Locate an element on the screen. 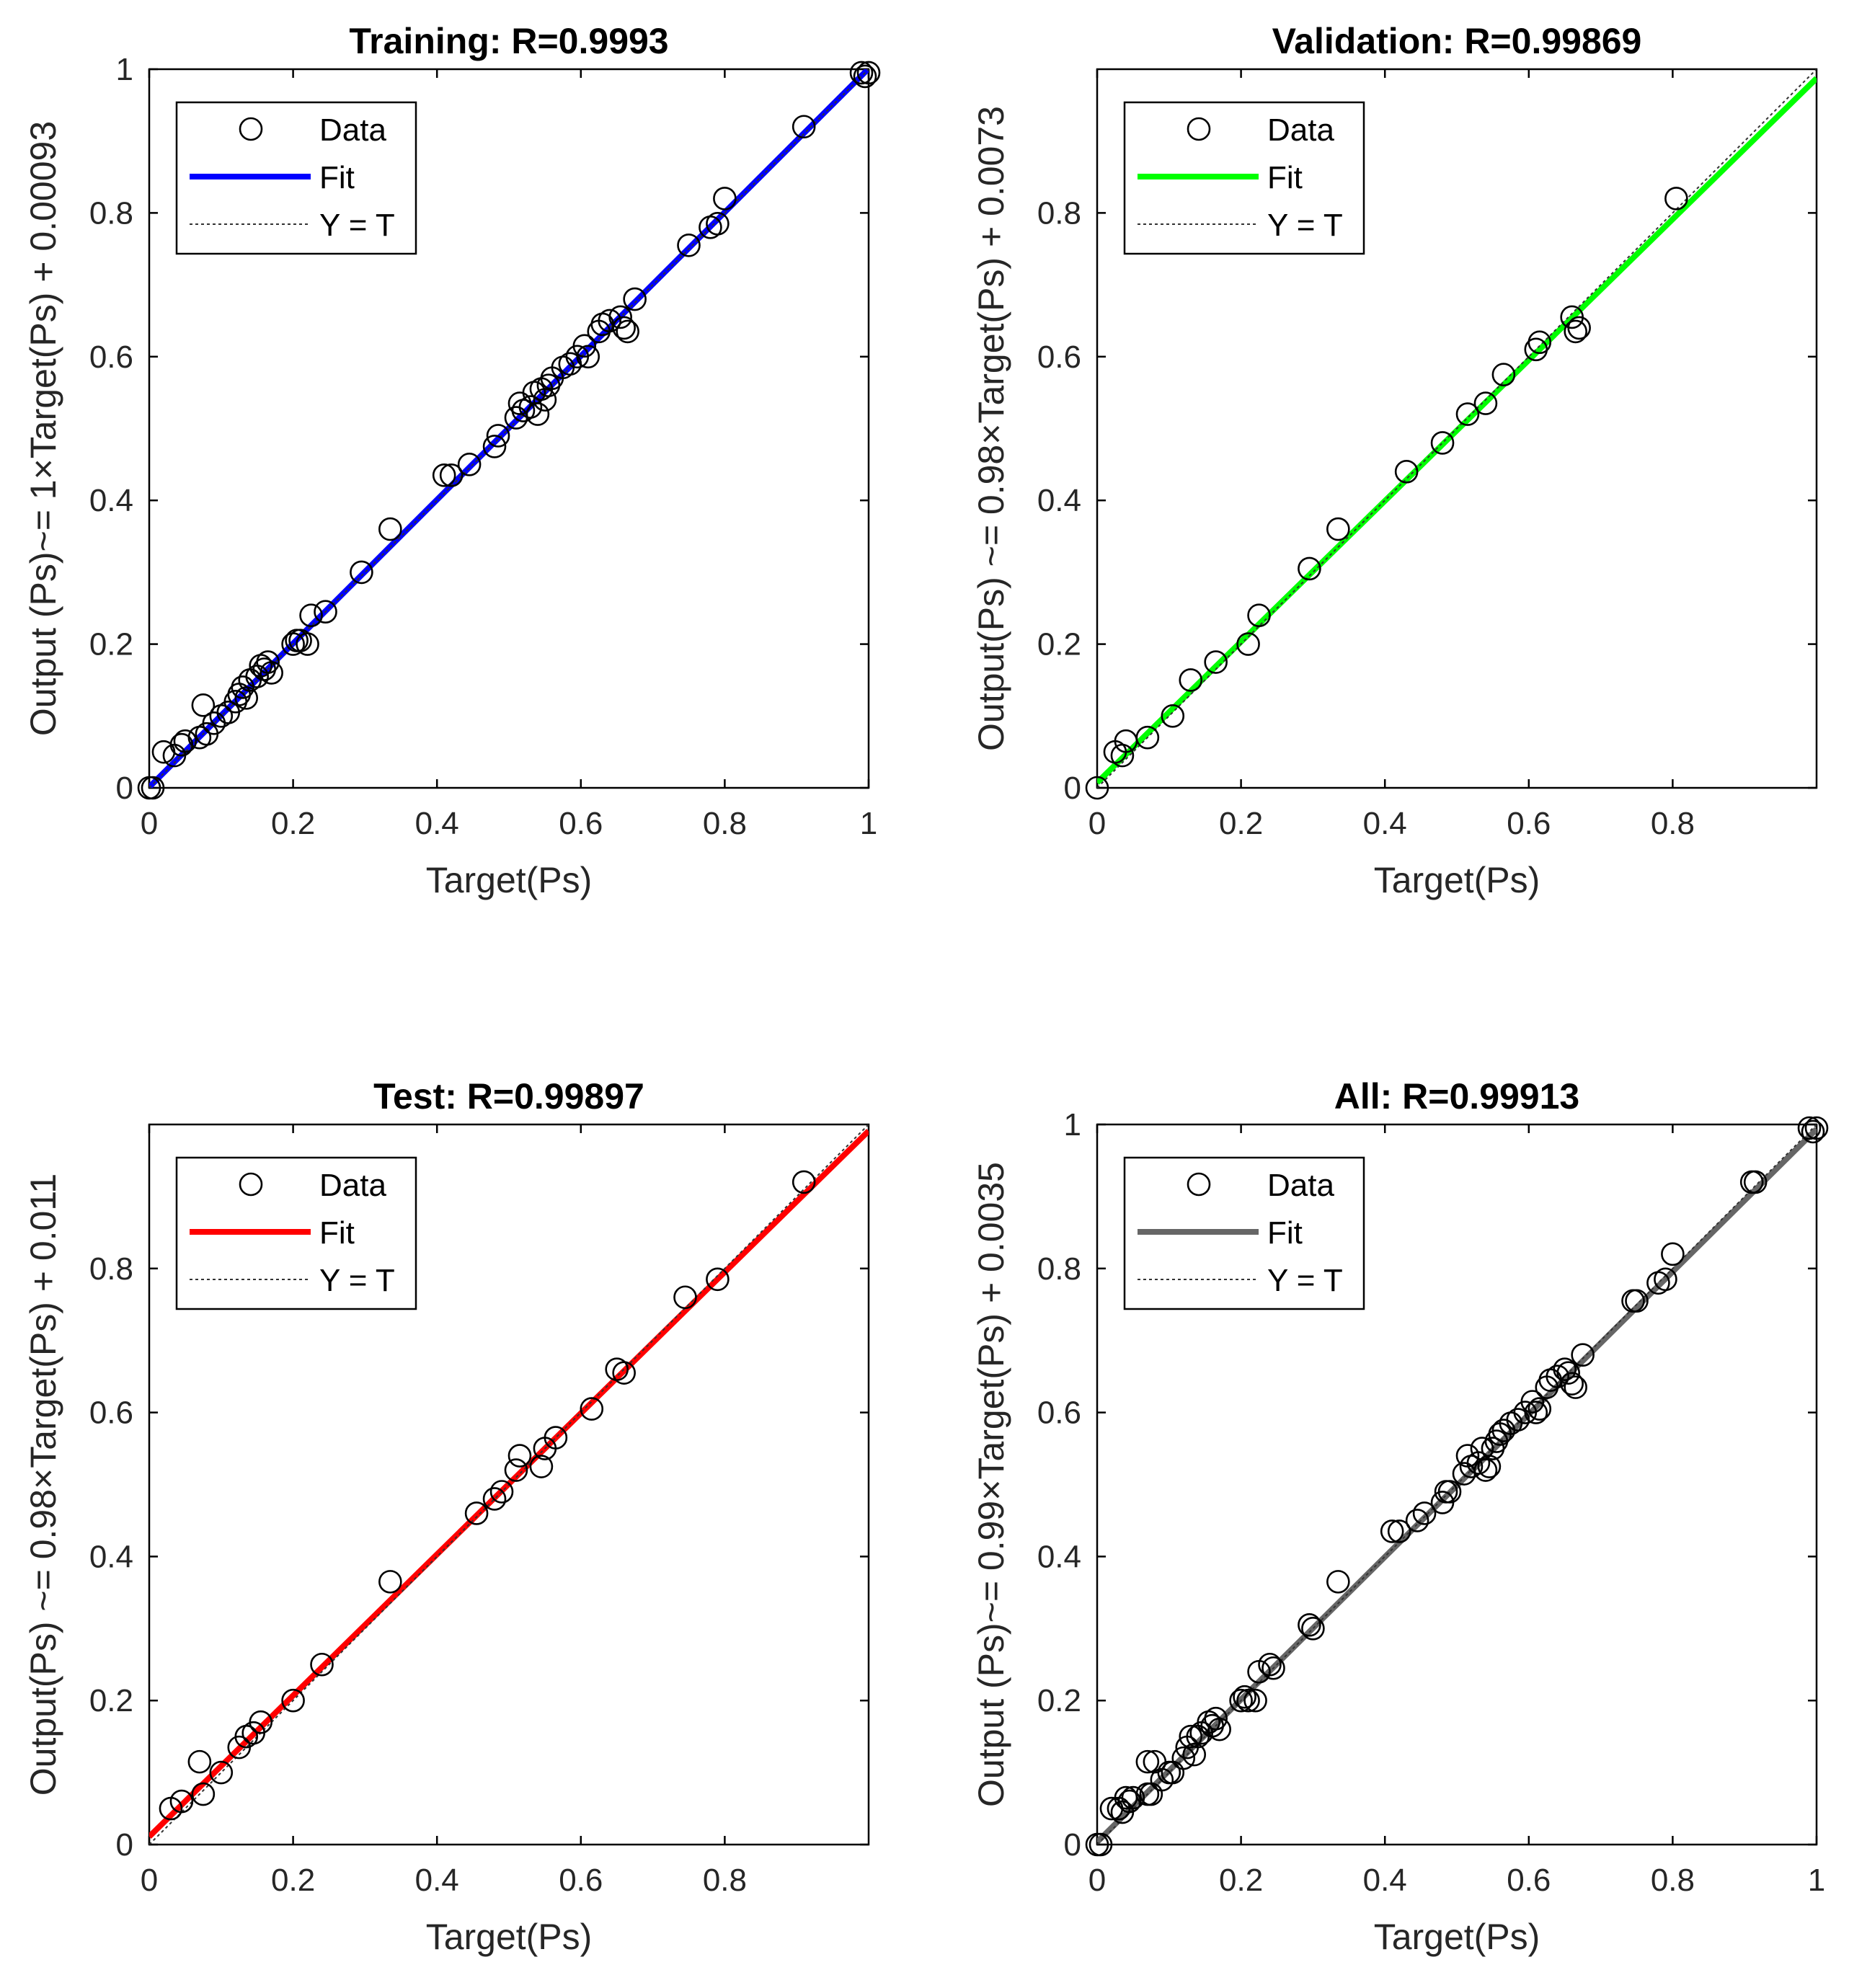  all-legend-yt-label: Y = T is located at coordinates (1305, 1280).